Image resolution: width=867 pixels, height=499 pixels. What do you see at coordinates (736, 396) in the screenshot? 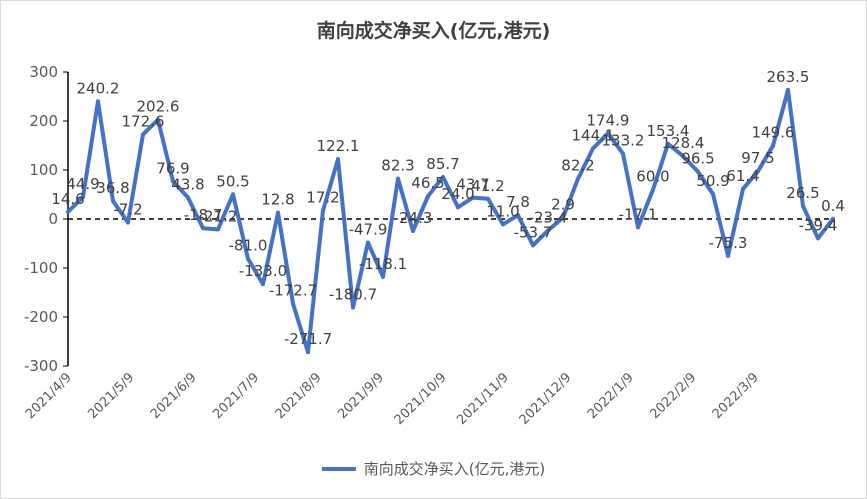
I see `x-tick-label: 2022/3/9` at bounding box center [736, 396].